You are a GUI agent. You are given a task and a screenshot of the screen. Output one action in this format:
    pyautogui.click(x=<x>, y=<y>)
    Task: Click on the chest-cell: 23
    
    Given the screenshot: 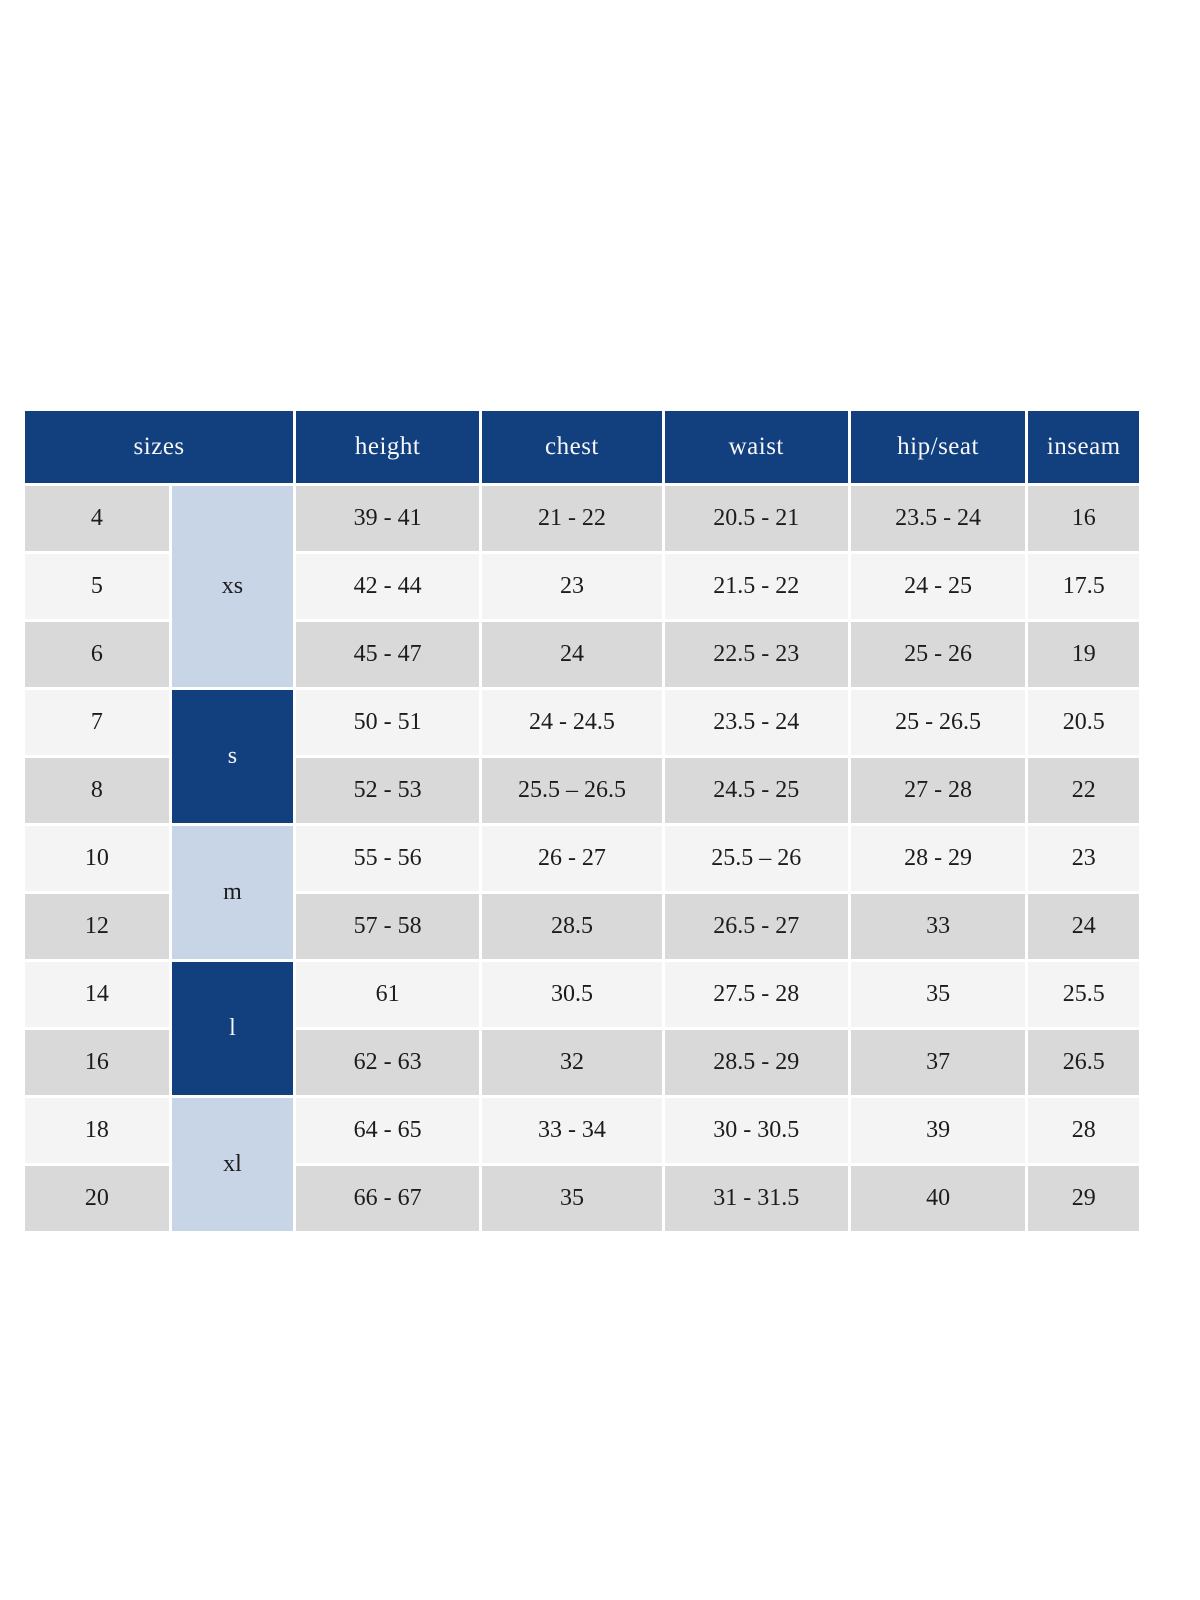 What is the action you would take?
    pyautogui.click(x=572, y=586)
    